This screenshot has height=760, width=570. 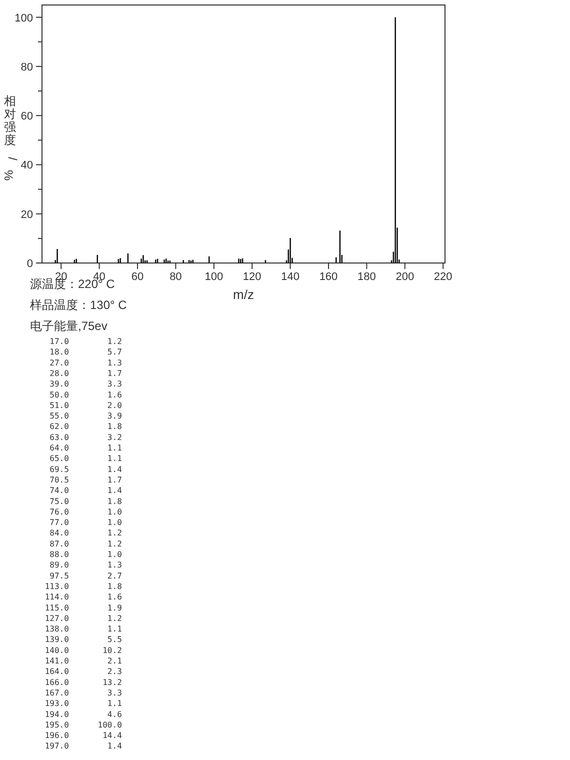 What do you see at coordinates (81, 725) in the screenshot?
I see `text: 195.0 100.0` at bounding box center [81, 725].